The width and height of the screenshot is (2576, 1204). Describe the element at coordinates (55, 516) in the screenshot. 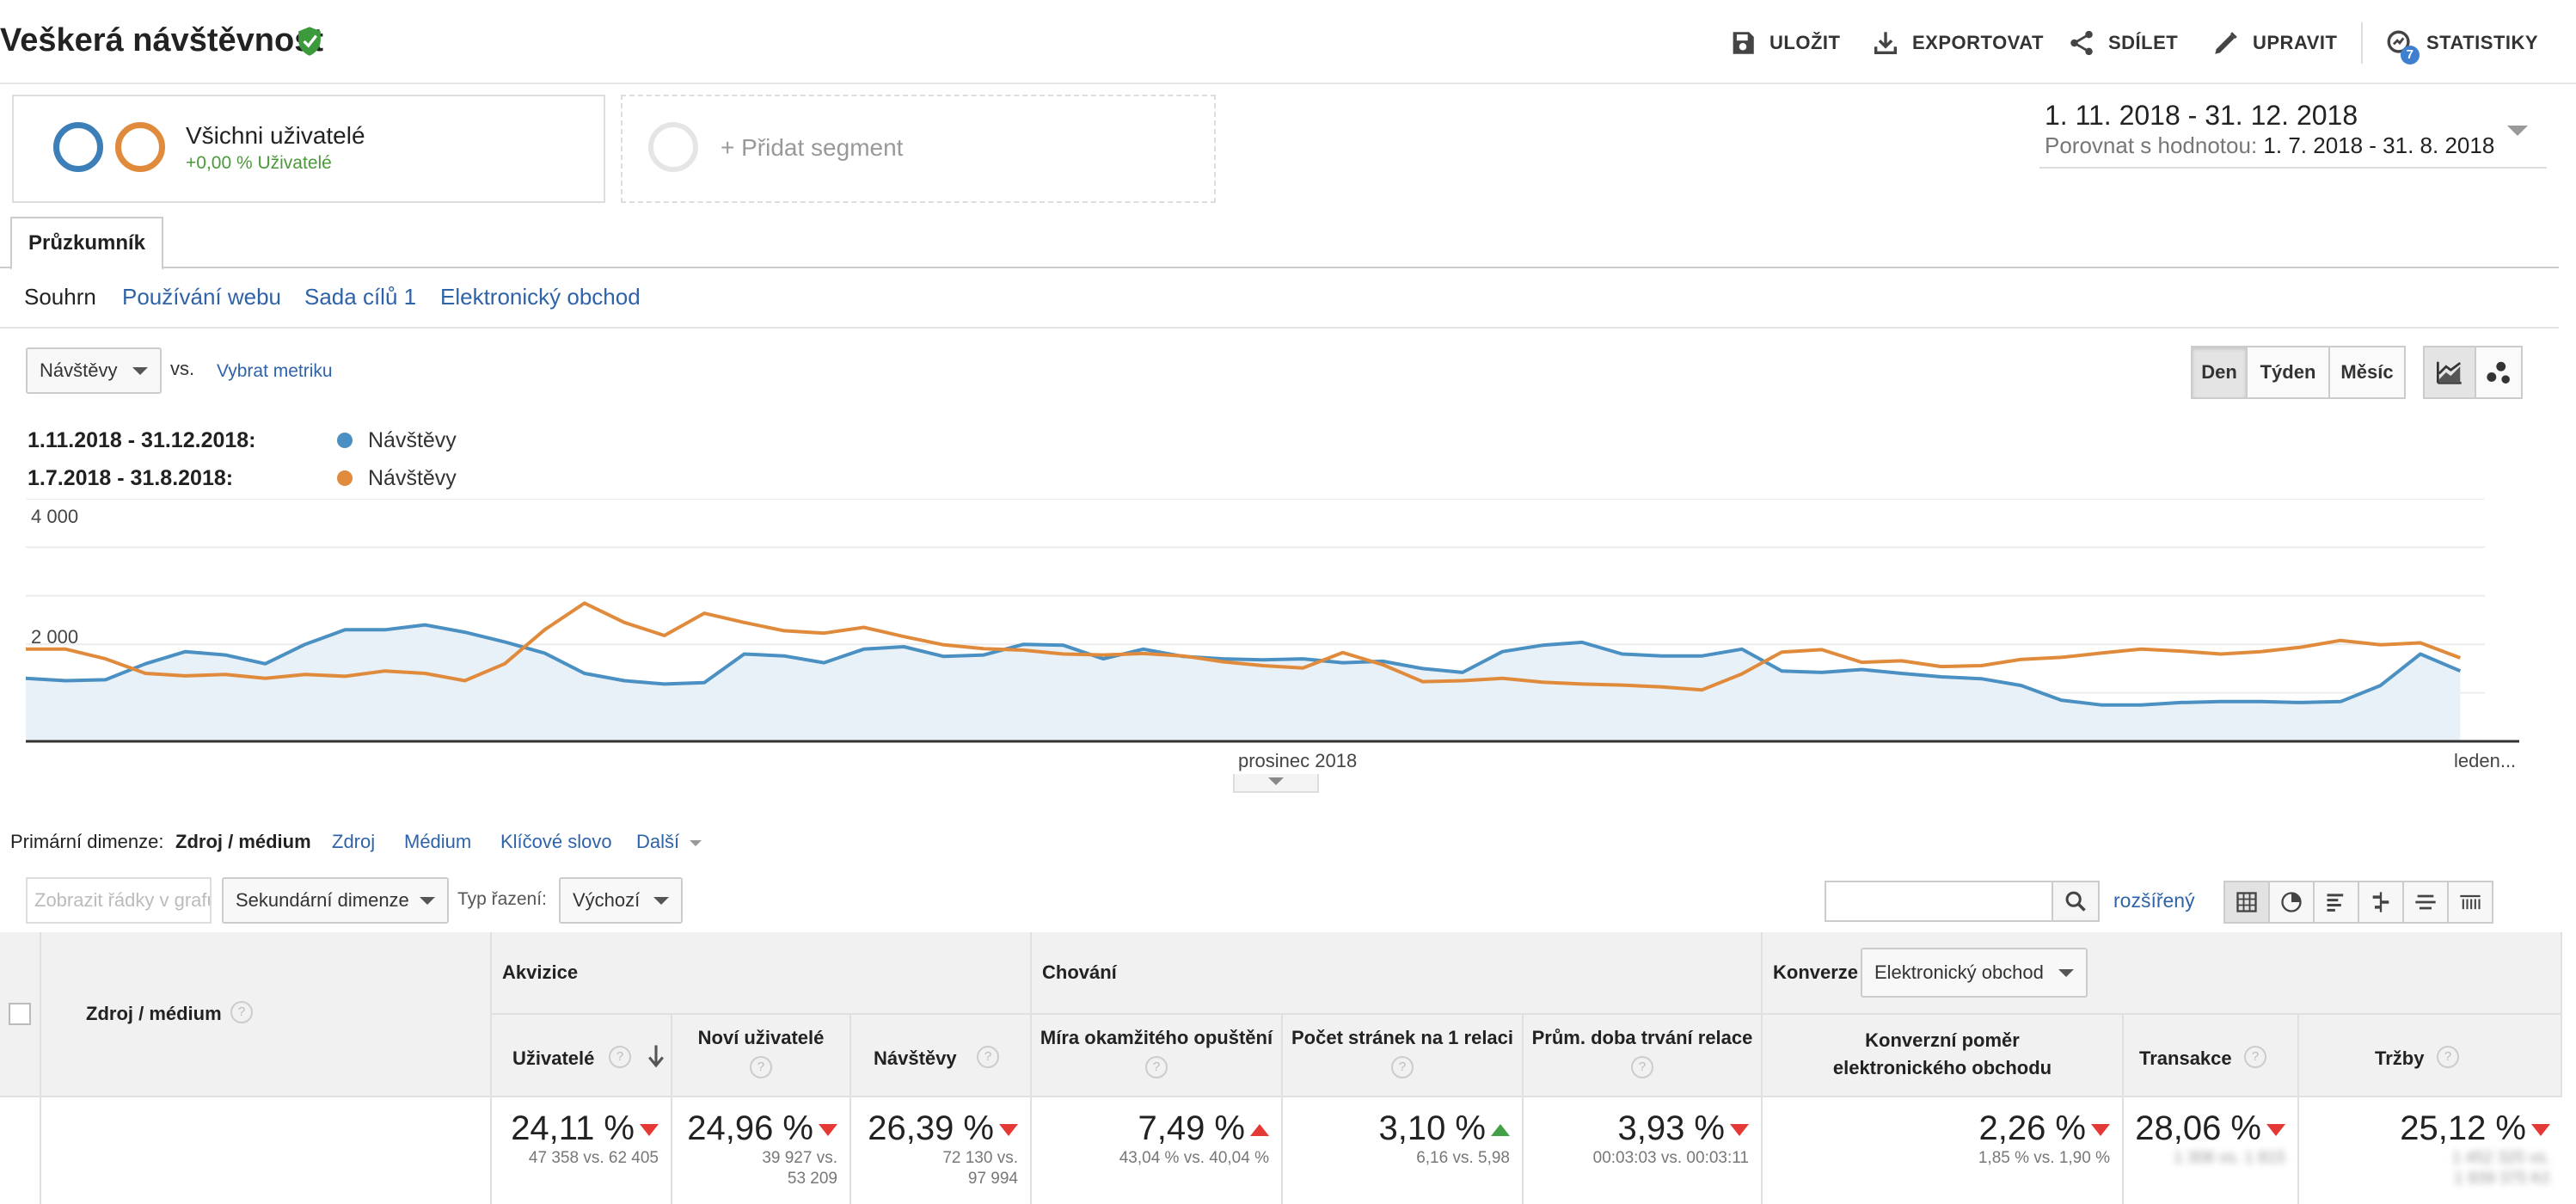

I see `y-tick-label: 4 000` at that location.